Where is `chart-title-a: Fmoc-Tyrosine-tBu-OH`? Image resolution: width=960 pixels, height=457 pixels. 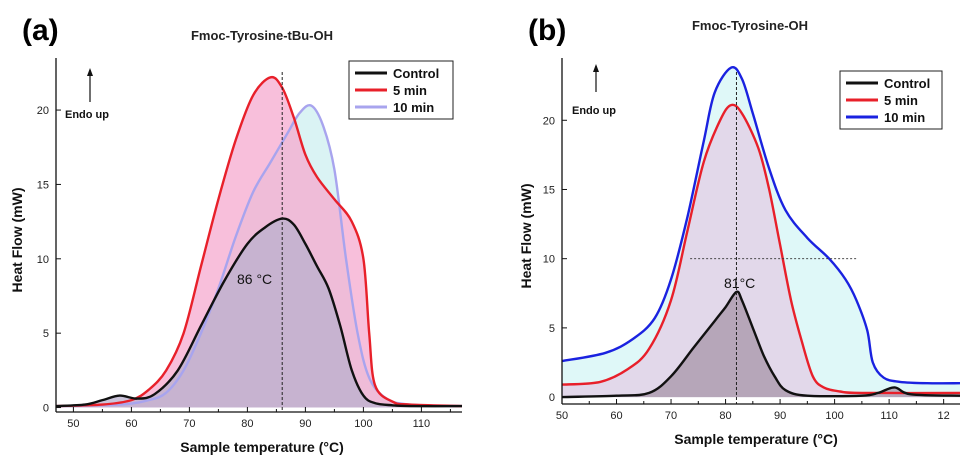
chart-title-a: Fmoc-Tyrosine-tBu-OH is located at coordinates (262, 35).